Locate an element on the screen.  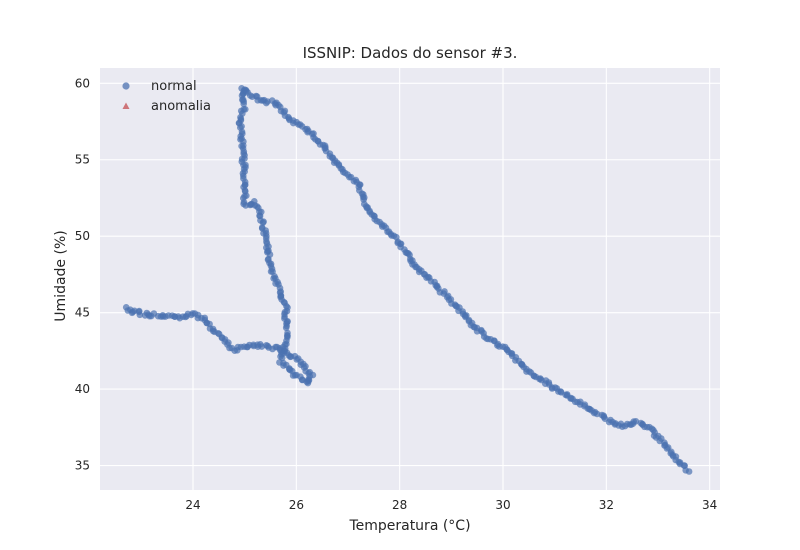
legend-label-anomalia: anomalia is located at coordinates (181, 106).